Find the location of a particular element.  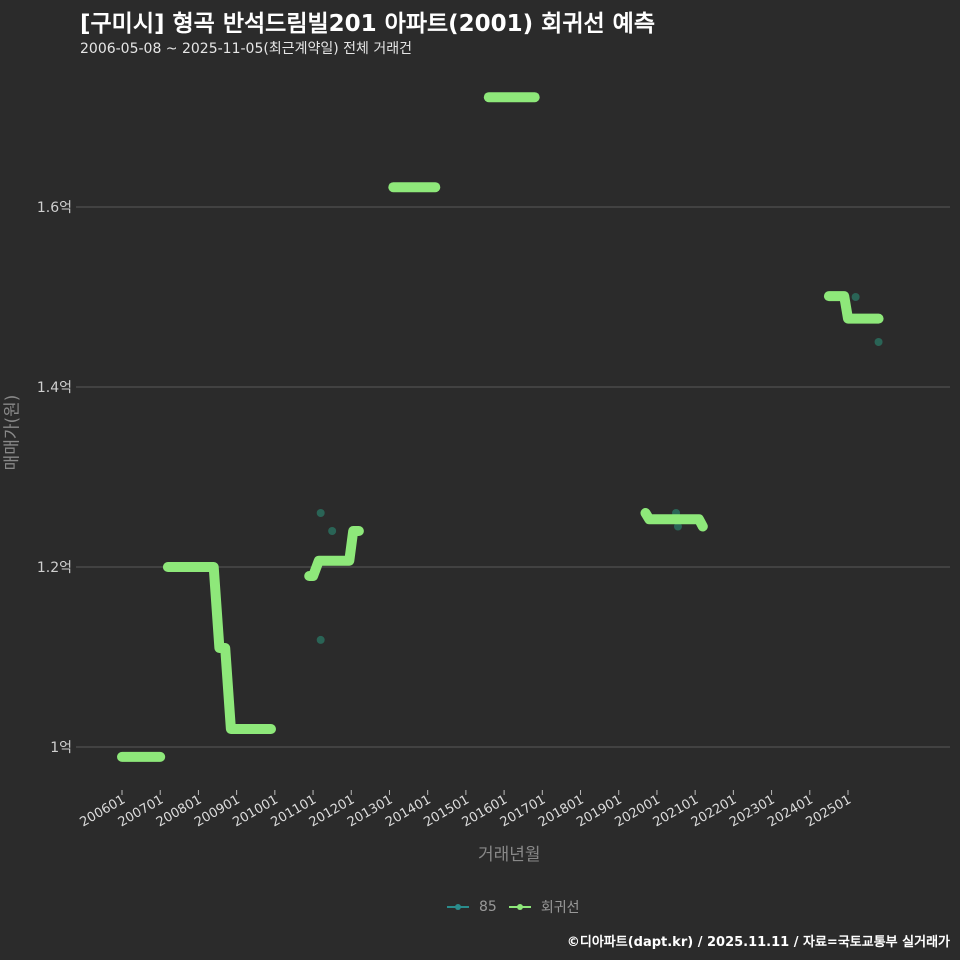

legend-label: 회귀선 is located at coordinates (560, 908).